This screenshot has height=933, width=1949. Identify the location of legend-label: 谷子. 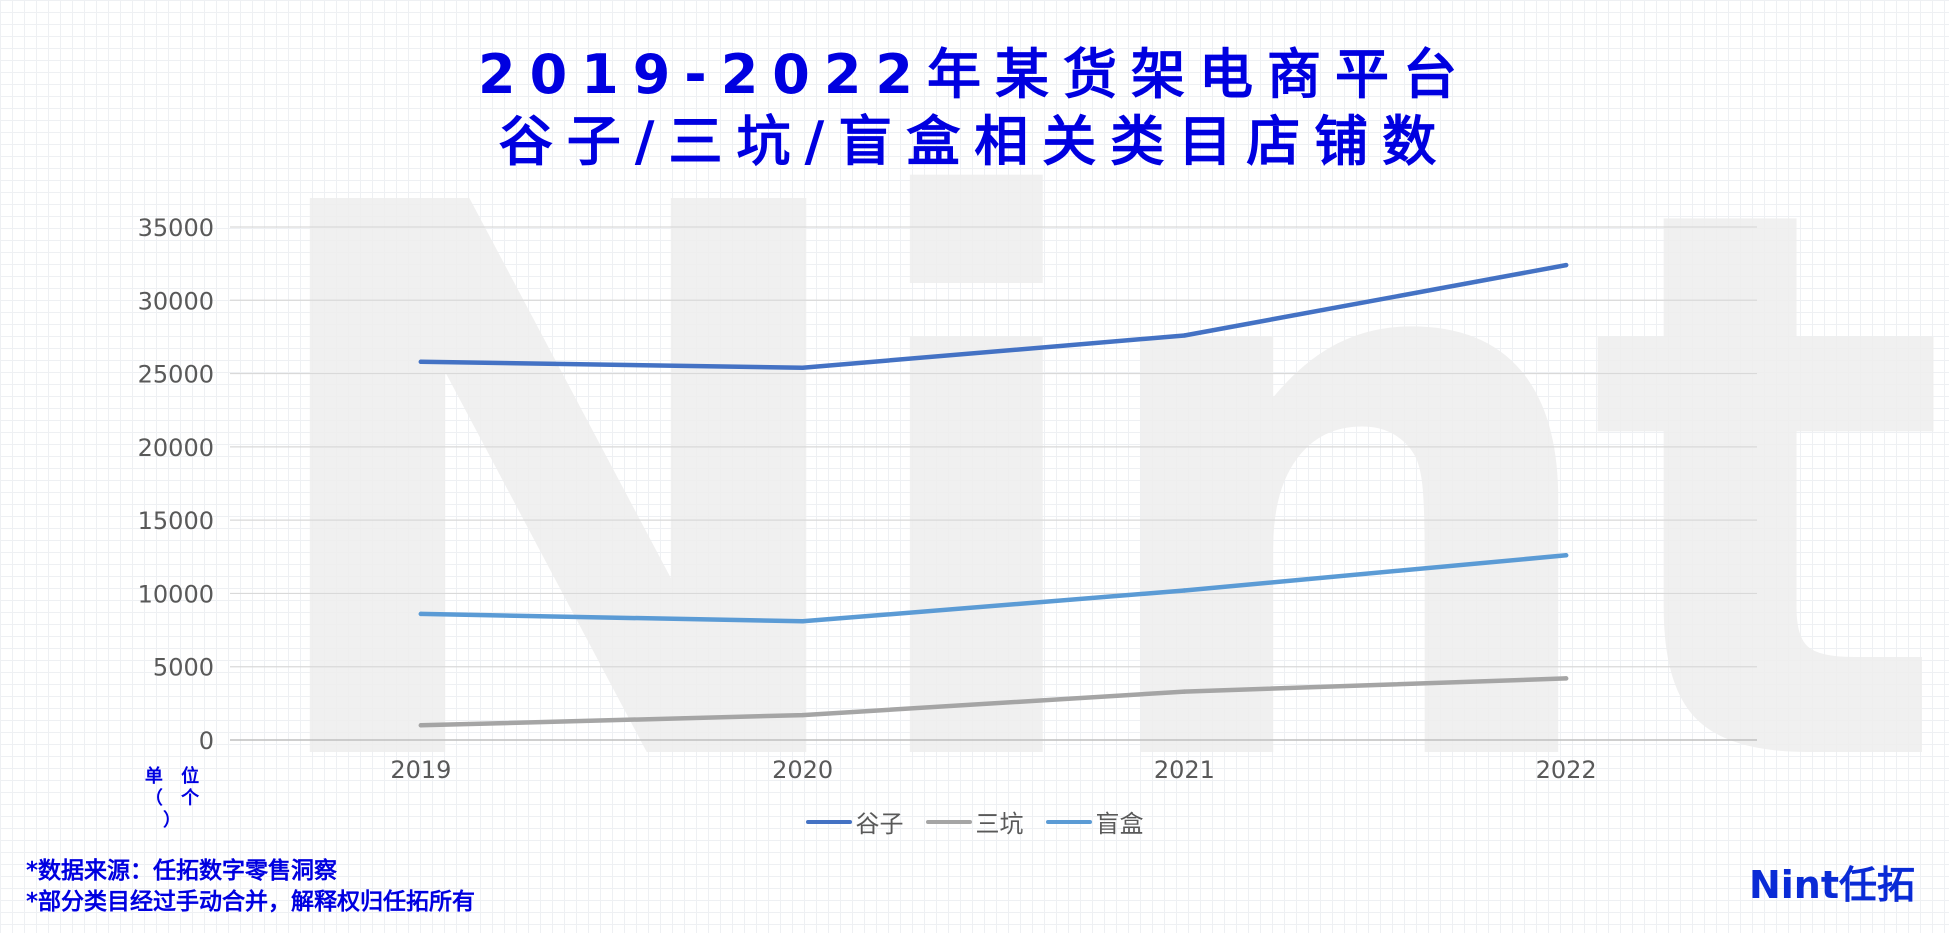
(879, 824).